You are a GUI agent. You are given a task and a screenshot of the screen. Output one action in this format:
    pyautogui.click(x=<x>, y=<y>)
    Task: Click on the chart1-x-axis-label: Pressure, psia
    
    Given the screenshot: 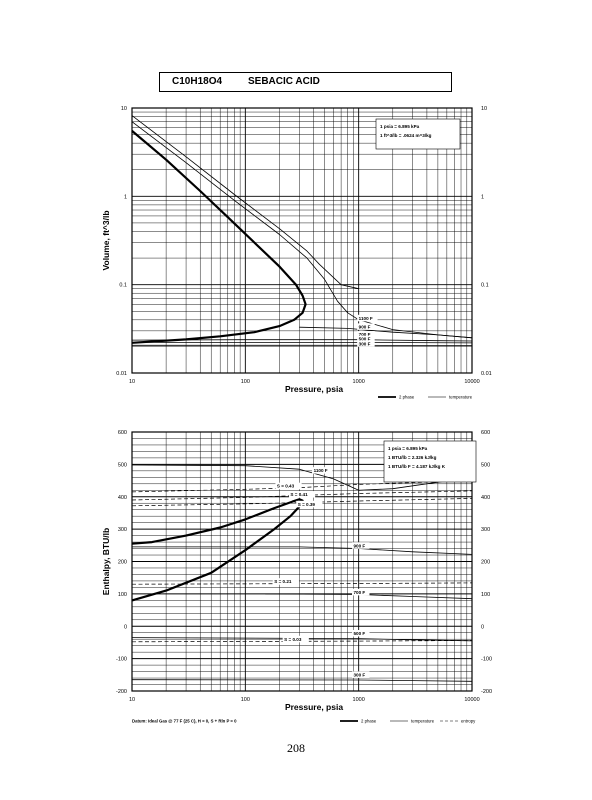 What is the action you would take?
    pyautogui.click(x=314, y=389)
    